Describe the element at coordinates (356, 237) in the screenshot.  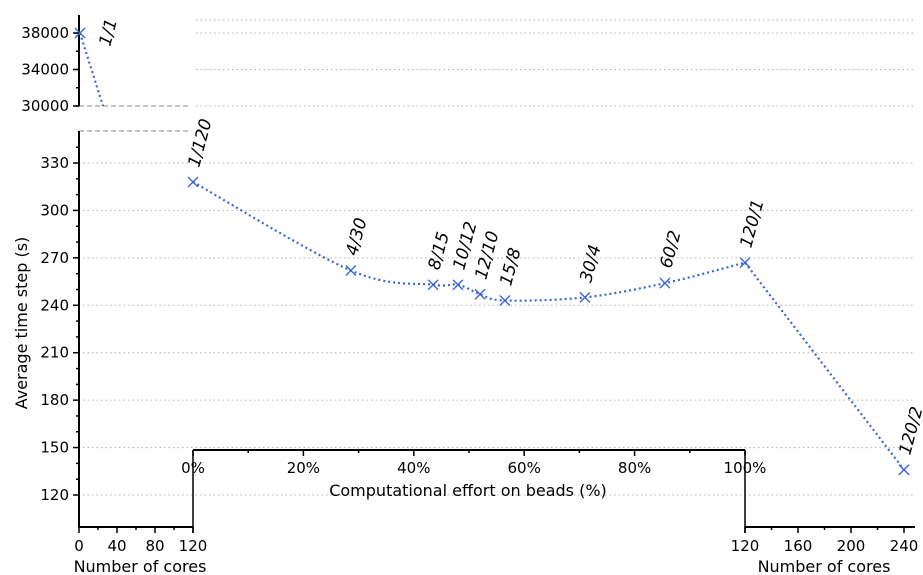
I see `data-point-label: 4/30` at that location.